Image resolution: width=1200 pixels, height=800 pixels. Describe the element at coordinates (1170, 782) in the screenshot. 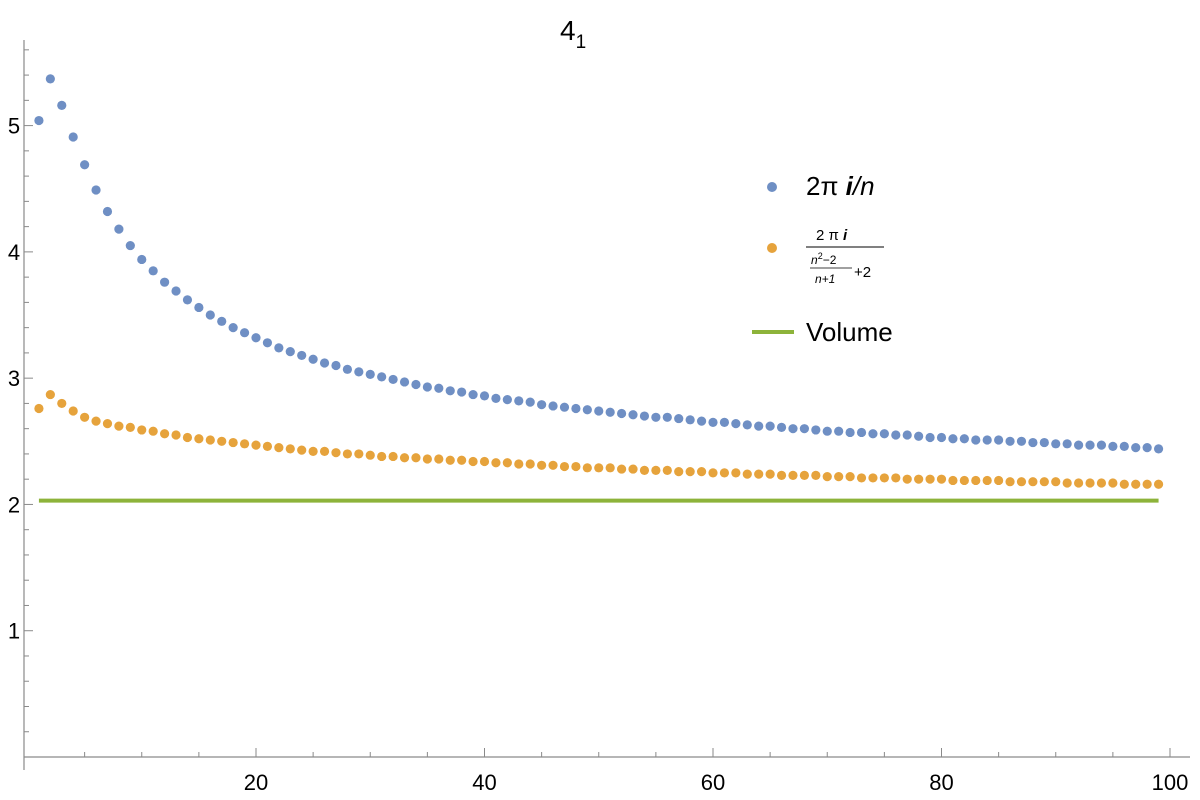

I see `x-tick-label: 100` at that location.